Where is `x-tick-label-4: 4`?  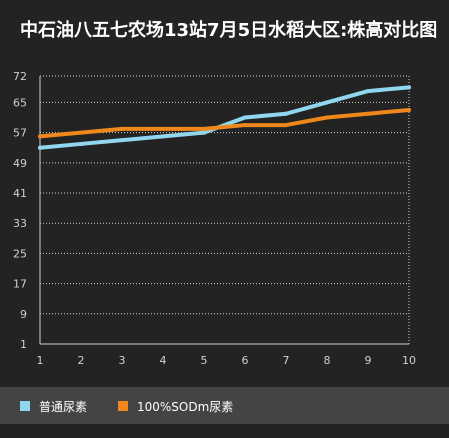
x-tick-label-4: 4 is located at coordinates (163, 360).